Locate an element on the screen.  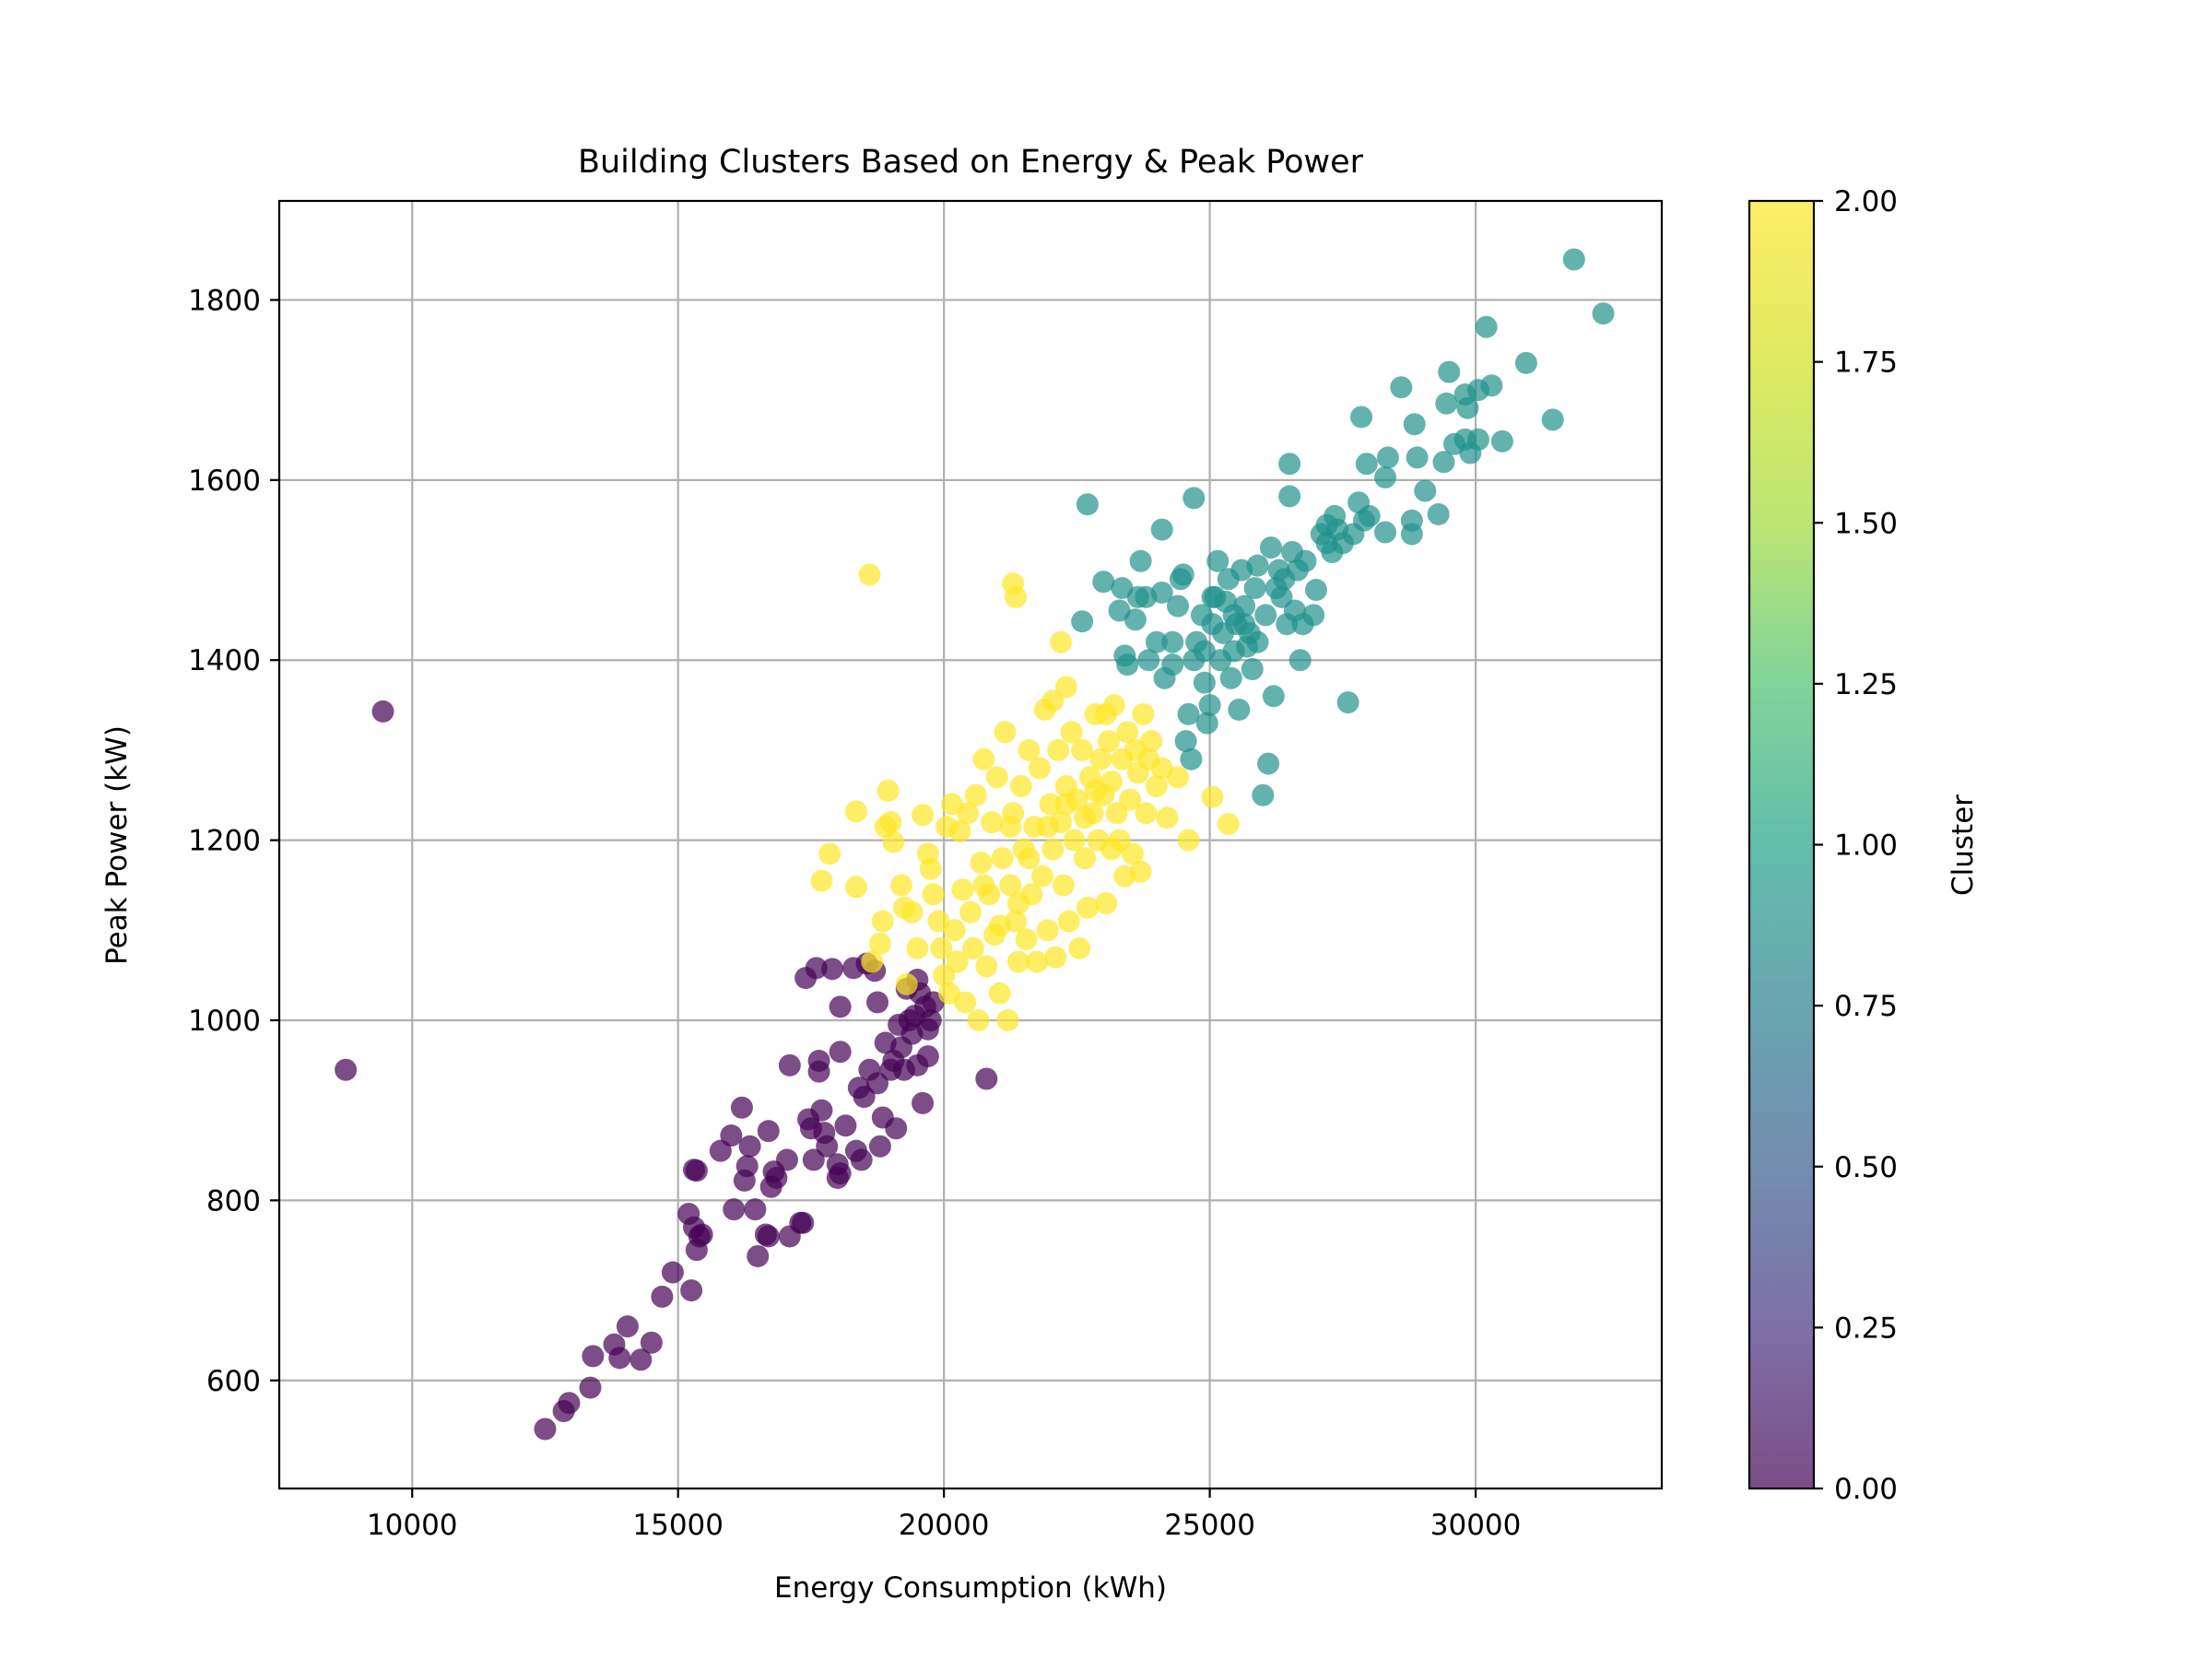
colorbar-tick-label: 2.00 is located at coordinates (1866, 201).